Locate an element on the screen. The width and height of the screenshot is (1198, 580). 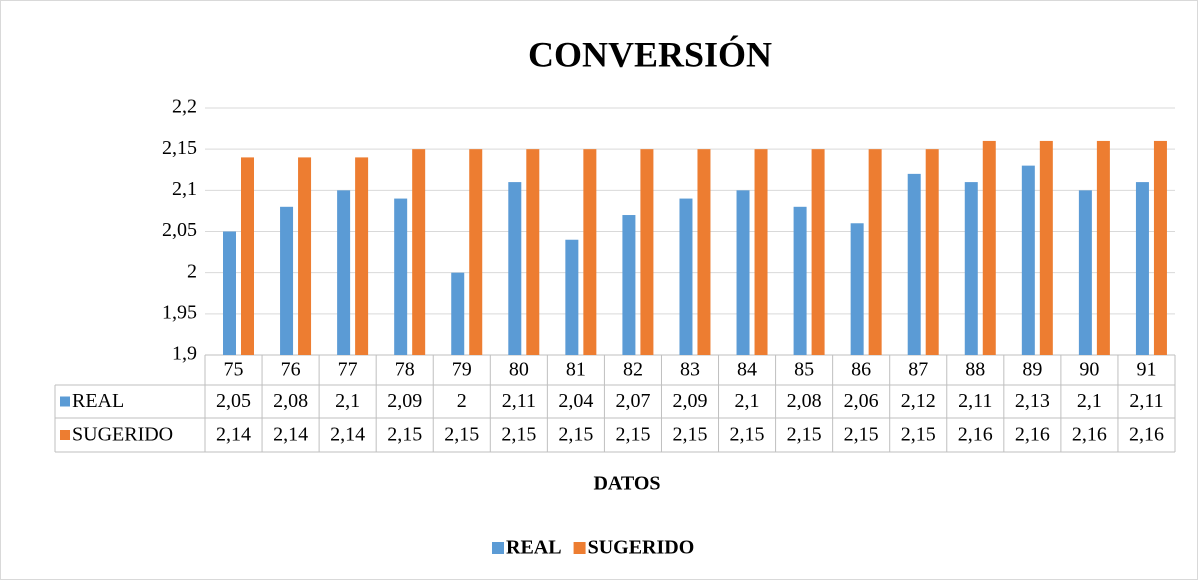
table-cell: 2,13 is located at coordinates (1032, 401).